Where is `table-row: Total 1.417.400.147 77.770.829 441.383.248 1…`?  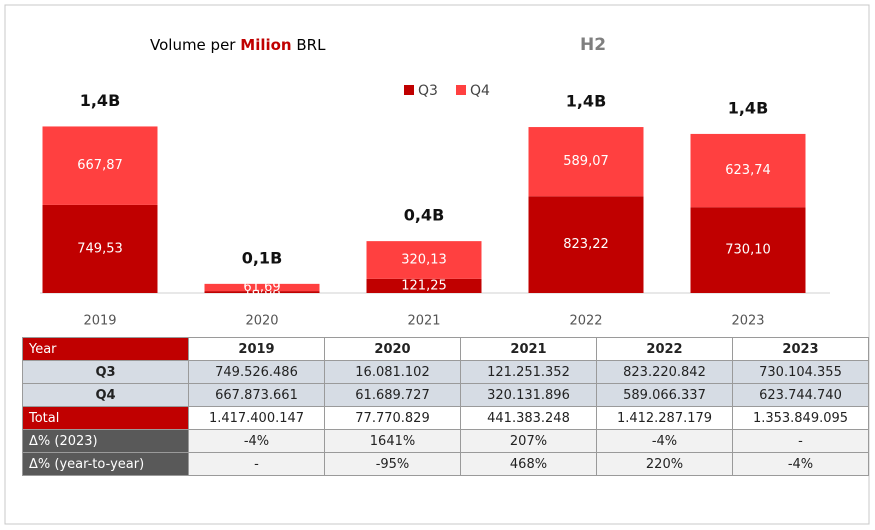 table-row: Total 1.417.400.147 77.770.829 441.383.248 1… is located at coordinates (445, 418).